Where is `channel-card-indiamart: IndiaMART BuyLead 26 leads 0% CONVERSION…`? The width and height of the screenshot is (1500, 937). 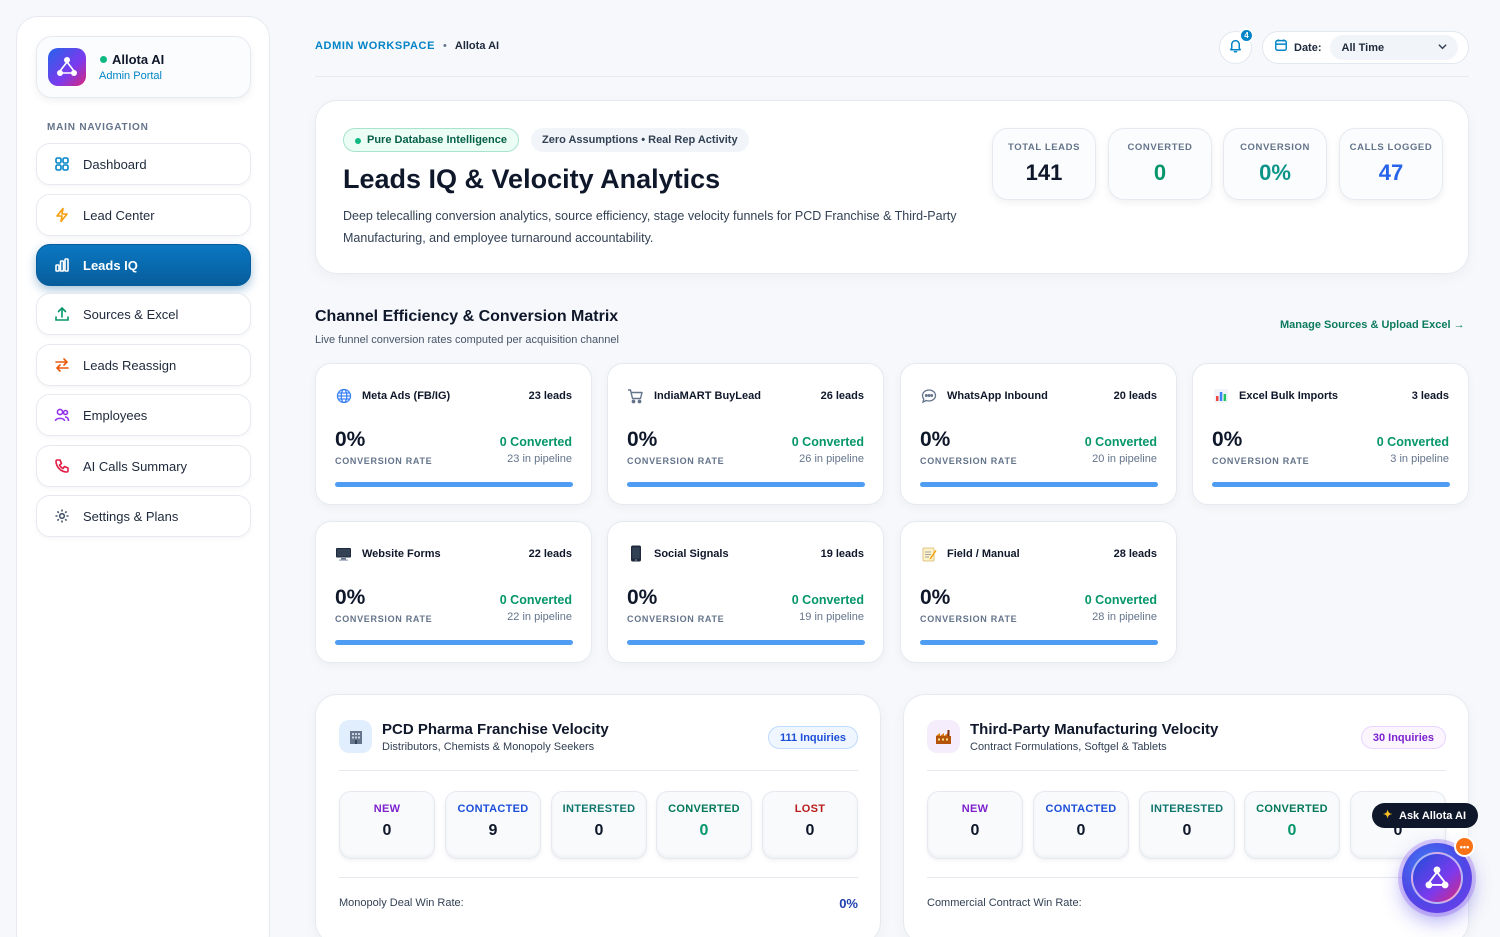 channel-card-indiamart: IndiaMART BuyLead 26 leads 0% CONVERSION… is located at coordinates (745, 434).